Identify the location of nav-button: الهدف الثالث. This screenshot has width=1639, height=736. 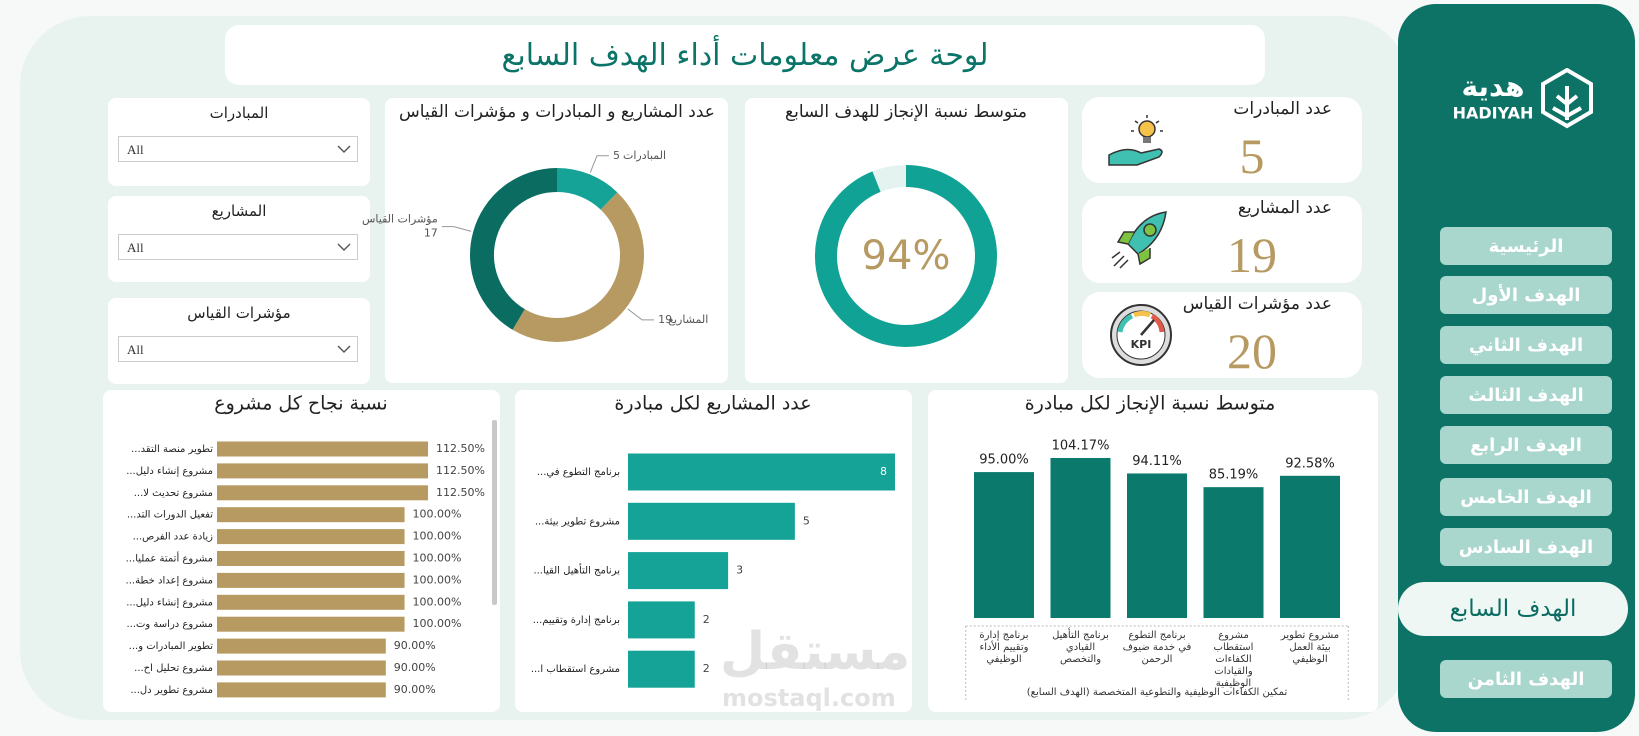
(1526, 395).